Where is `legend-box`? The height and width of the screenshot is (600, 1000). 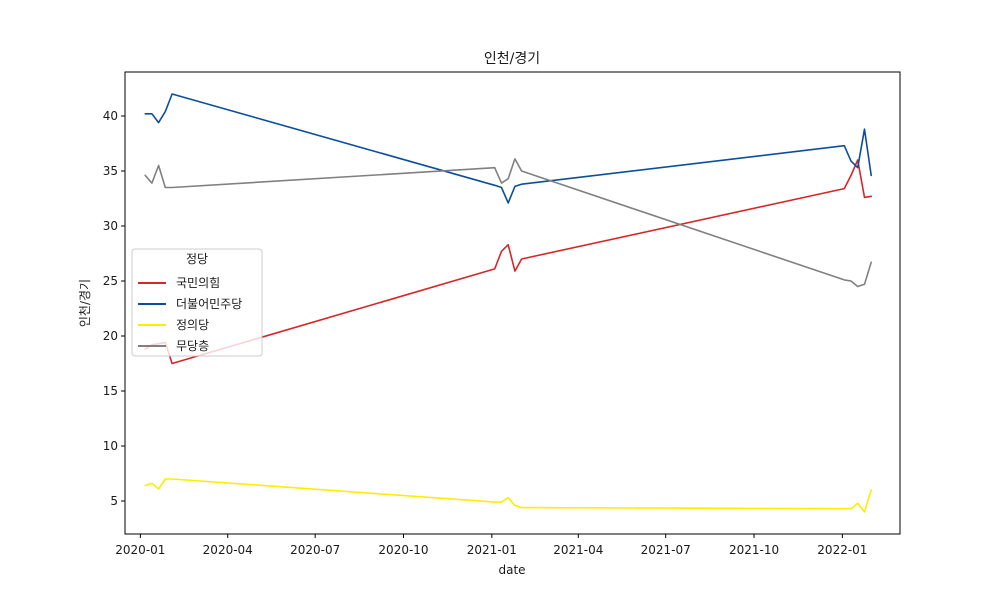 legend-box is located at coordinates (197, 302).